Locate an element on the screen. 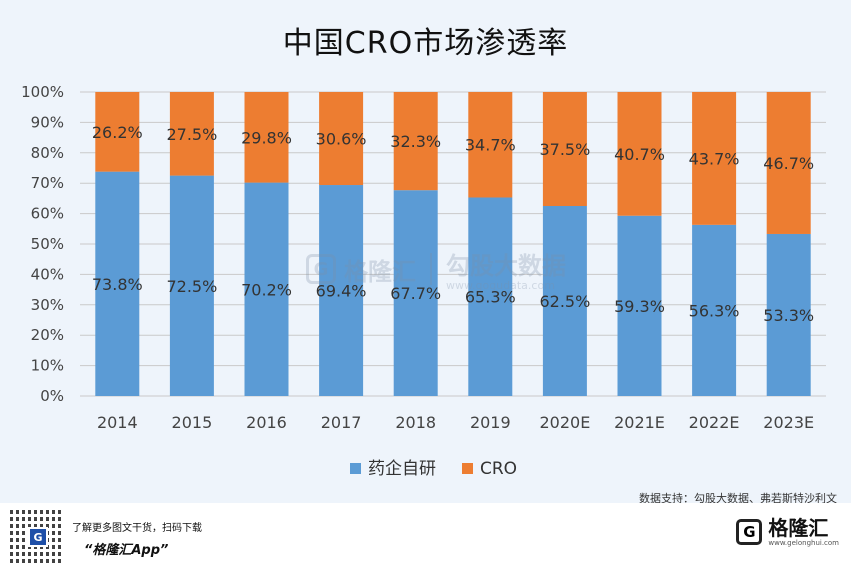  y-tick-label: 90% is located at coordinates (47, 122).